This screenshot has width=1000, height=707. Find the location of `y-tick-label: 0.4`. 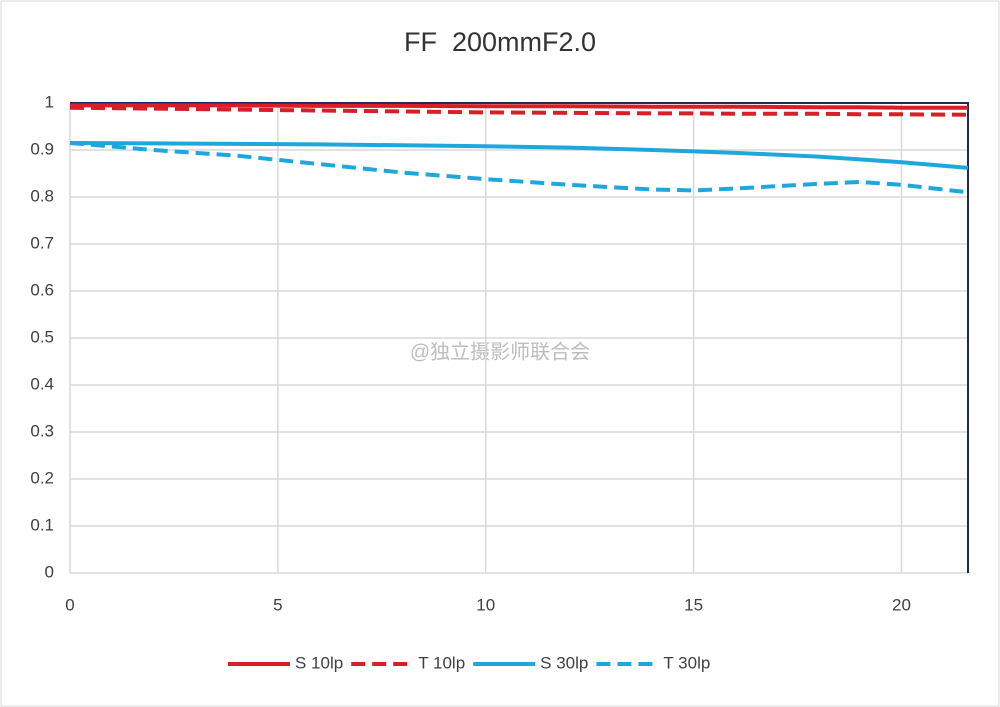

y-tick-label: 0.4 is located at coordinates (42, 383).